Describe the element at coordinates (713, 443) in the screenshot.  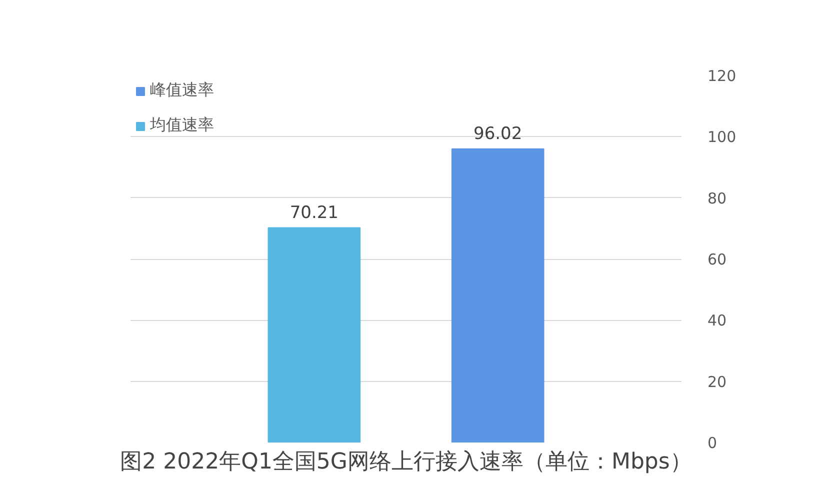
I see `y-tick-label: 0` at that location.